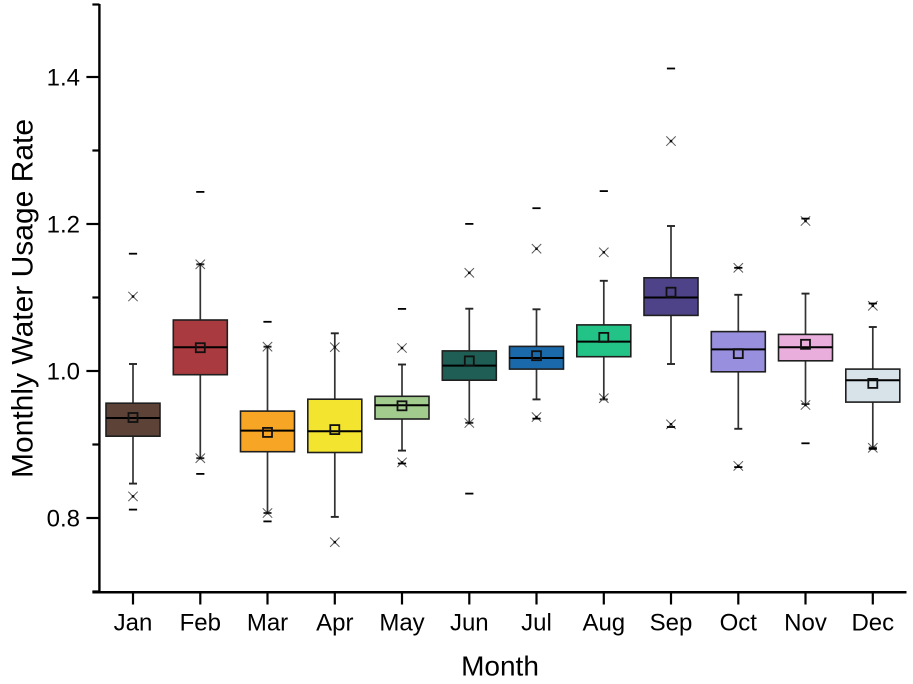 This screenshot has height=684, width=913. What do you see at coordinates (23, 298) in the screenshot?
I see `svg-text: Monthly Water Usage Rate` at bounding box center [23, 298].